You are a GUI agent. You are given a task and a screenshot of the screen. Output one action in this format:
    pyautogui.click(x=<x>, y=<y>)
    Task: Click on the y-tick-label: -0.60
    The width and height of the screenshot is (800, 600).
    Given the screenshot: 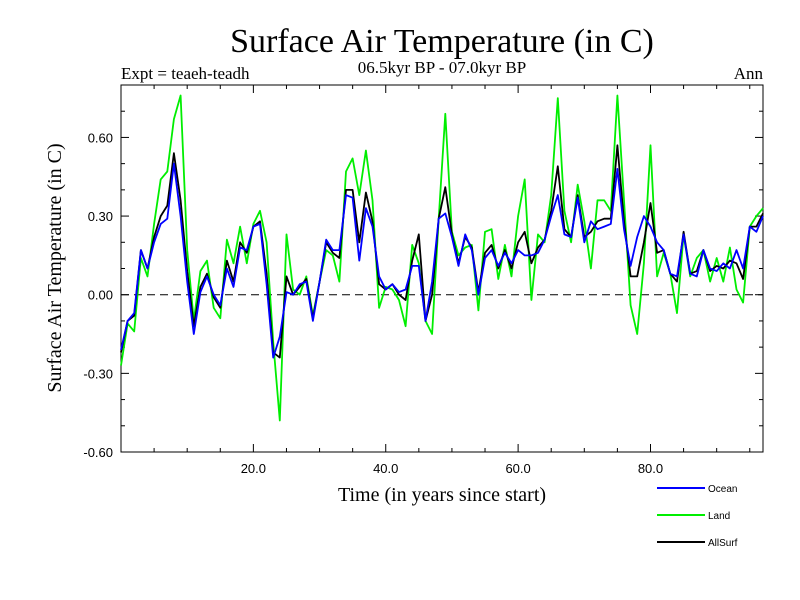 What is the action you would take?
    pyautogui.click(x=98, y=452)
    